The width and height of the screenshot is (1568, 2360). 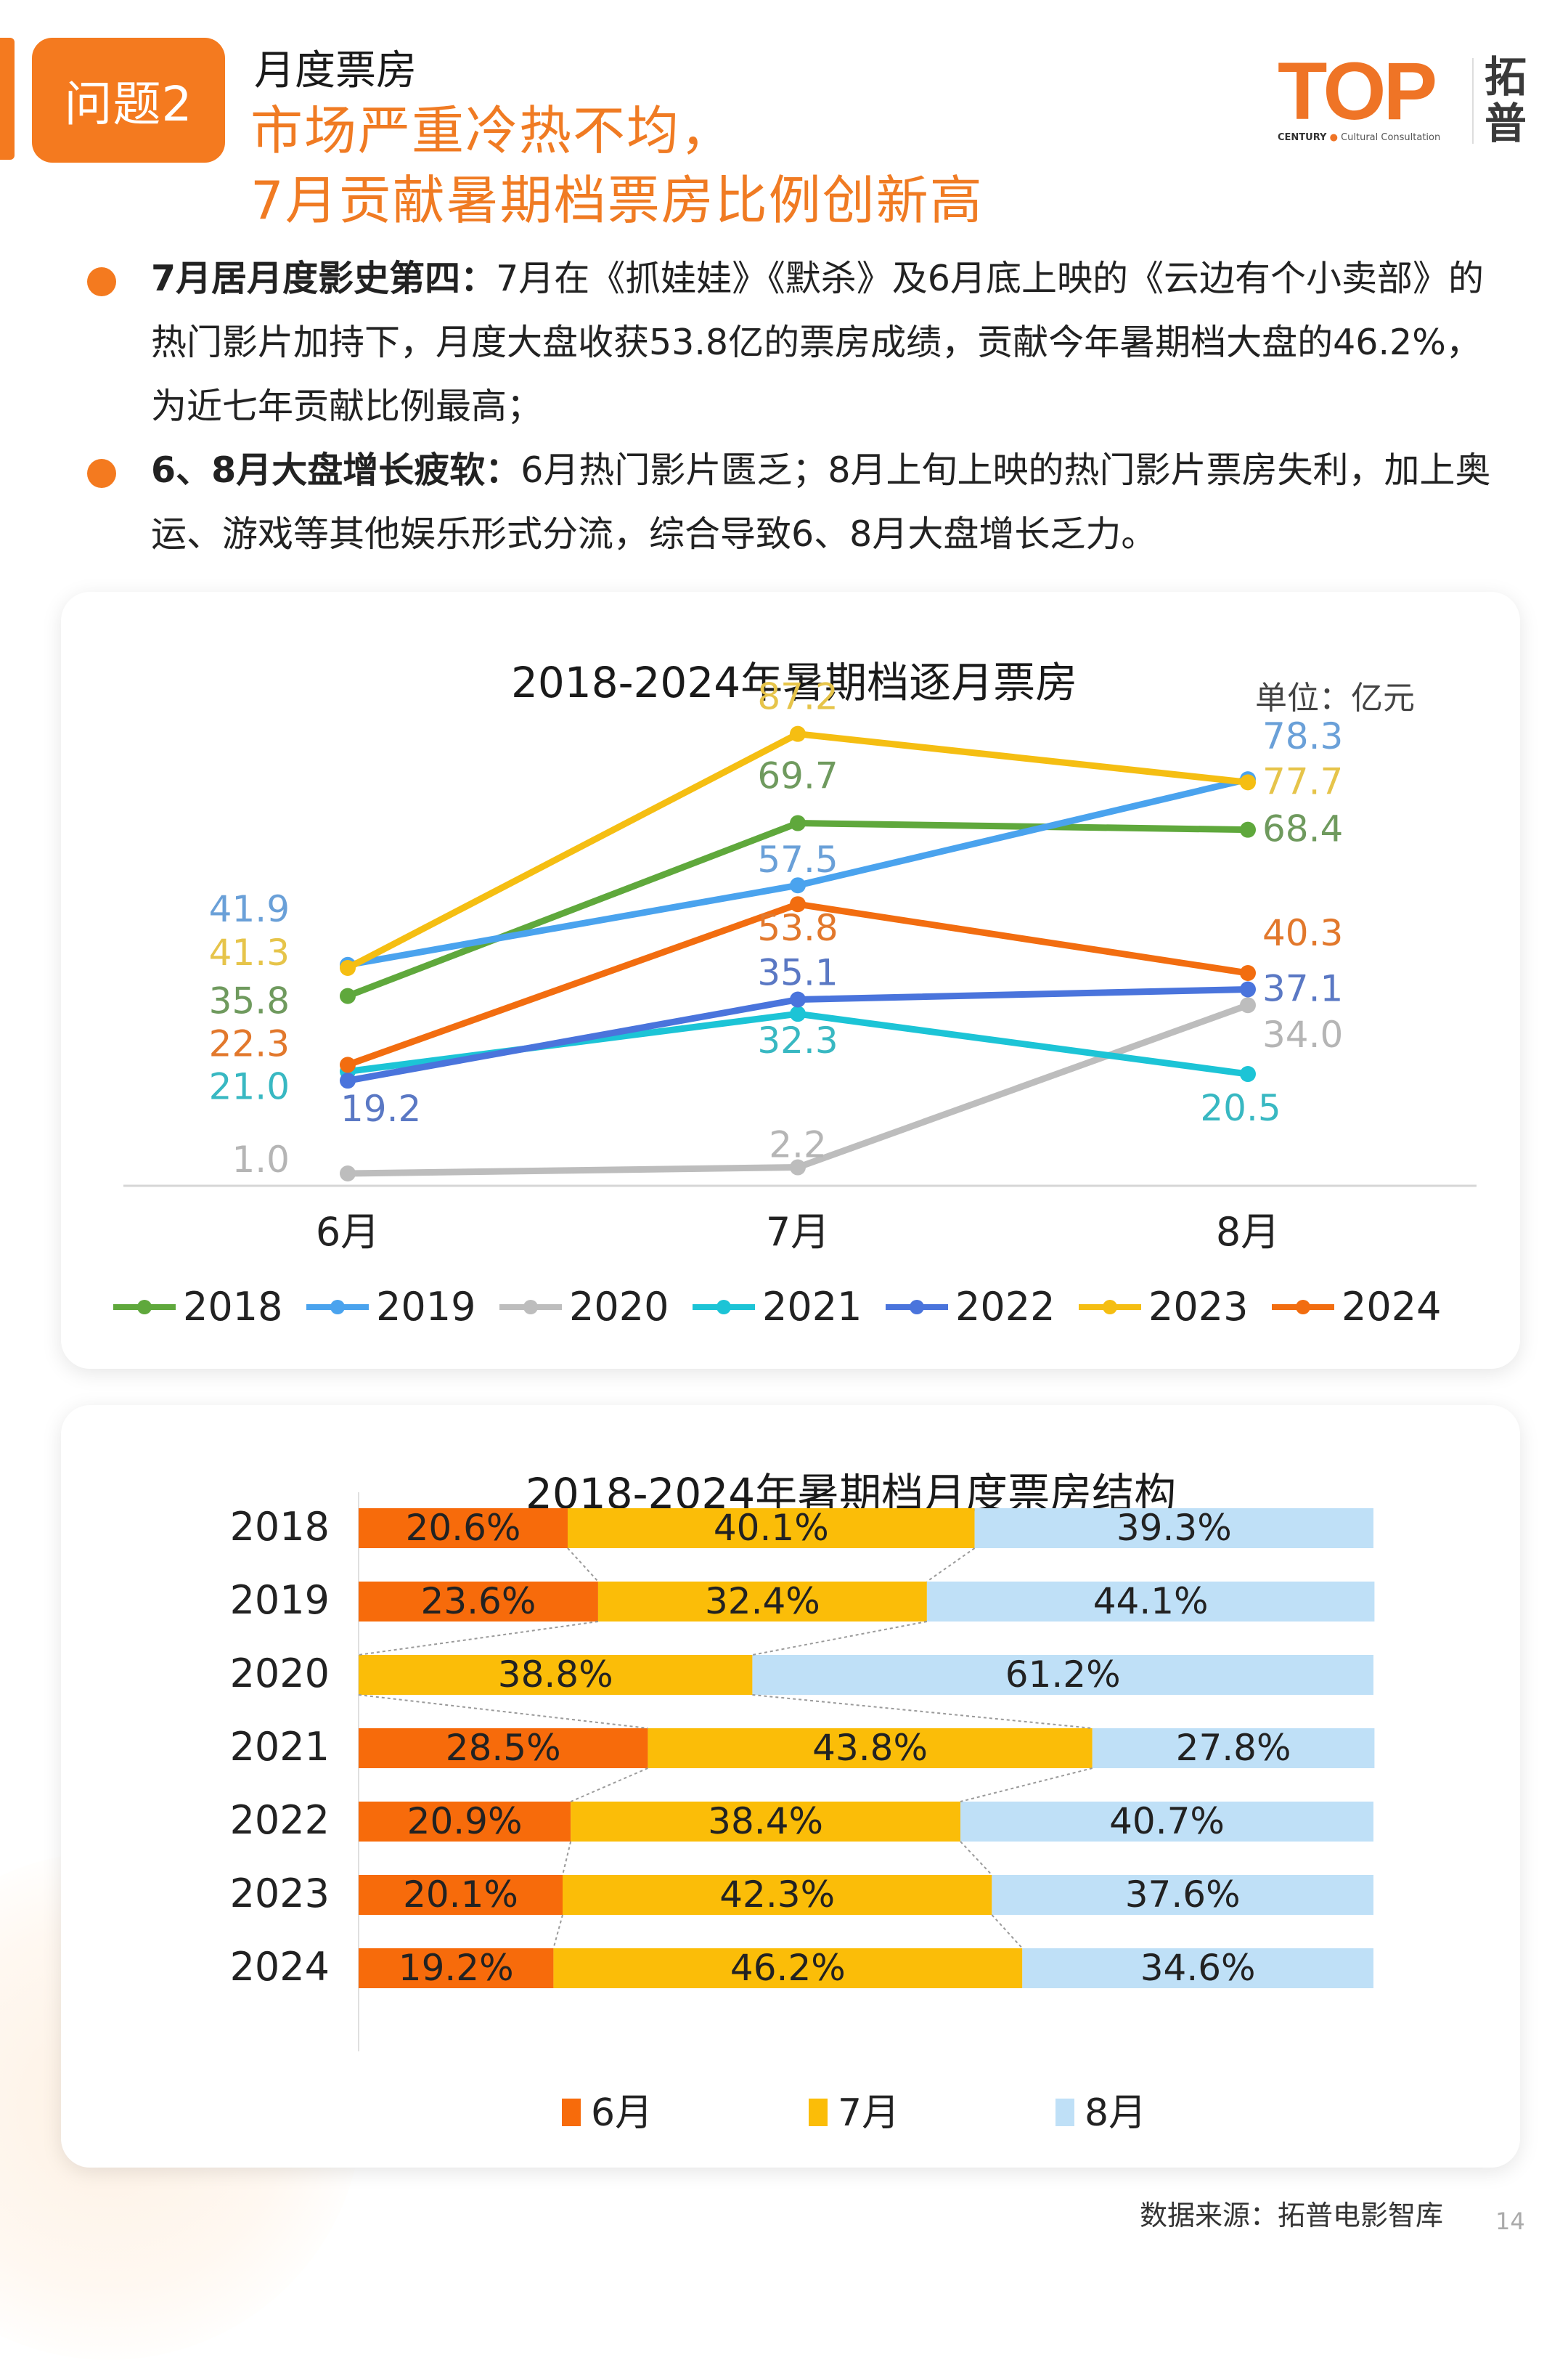 What do you see at coordinates (622, 2113) in the screenshot?
I see `legend-label: 6月` at bounding box center [622, 2113].